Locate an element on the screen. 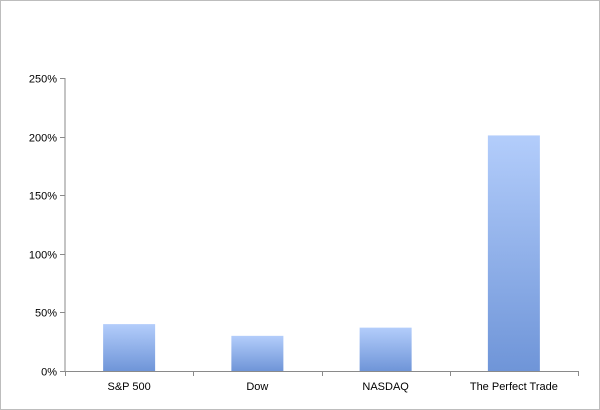 The height and width of the screenshot is (410, 600). y-tick-label: 0% is located at coordinates (49, 373).